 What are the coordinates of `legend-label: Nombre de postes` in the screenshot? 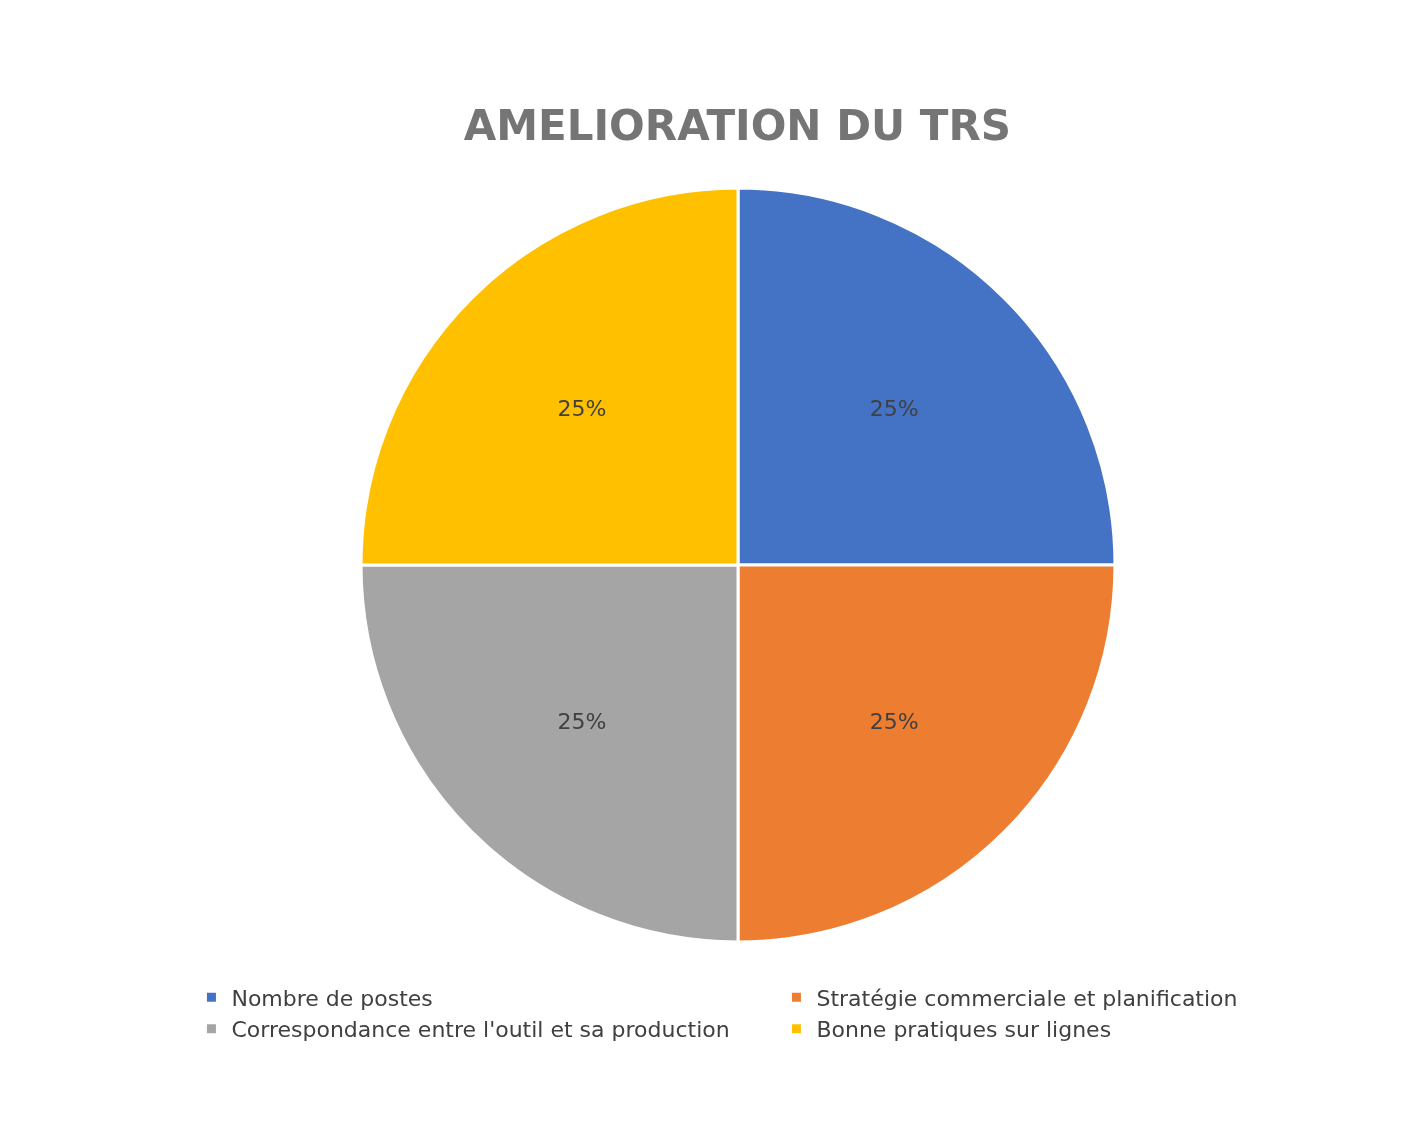 It's located at (332, 998).